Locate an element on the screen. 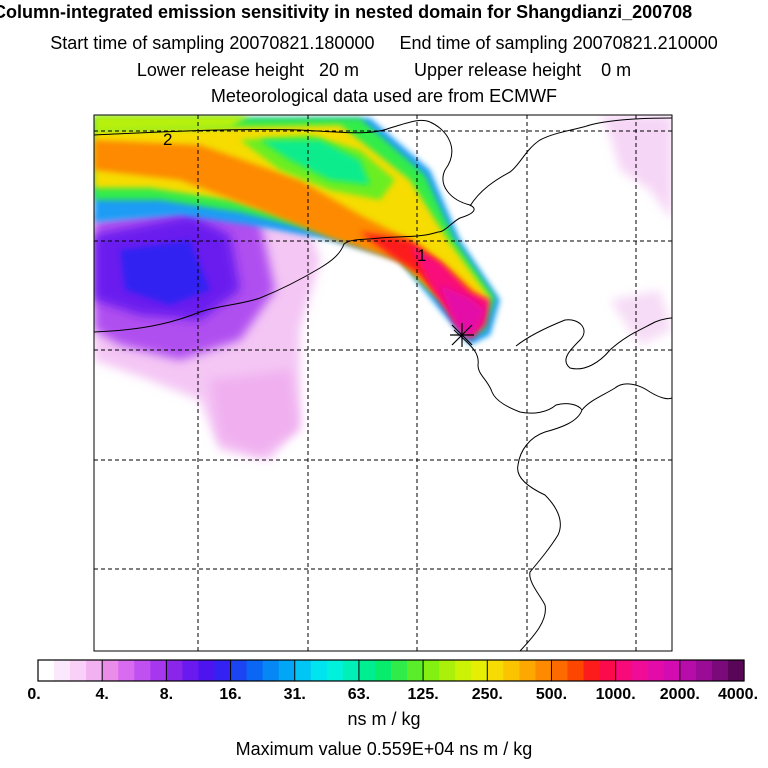  max-value-label: Maximum value 0.559E+04 ns m / kg is located at coordinates (384, 749).